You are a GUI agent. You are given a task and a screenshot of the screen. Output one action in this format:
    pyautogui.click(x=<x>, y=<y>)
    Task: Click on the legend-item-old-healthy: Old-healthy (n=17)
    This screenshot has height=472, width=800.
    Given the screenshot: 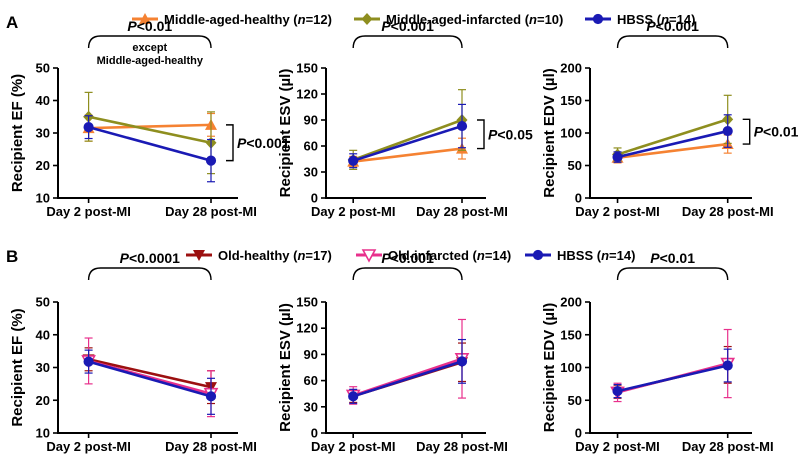 What is the action you would take?
    pyautogui.click(x=259, y=255)
    